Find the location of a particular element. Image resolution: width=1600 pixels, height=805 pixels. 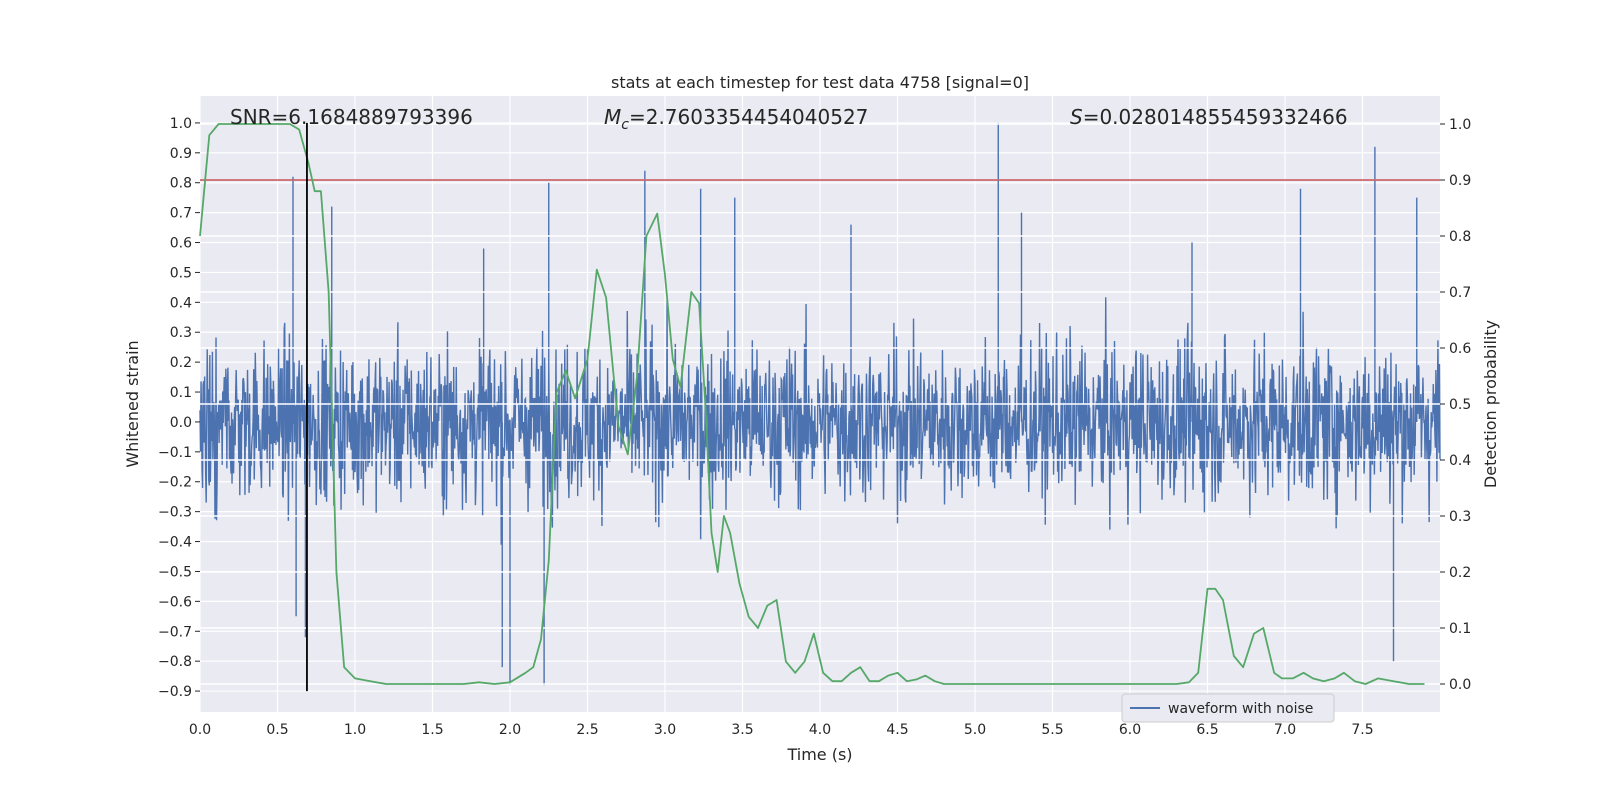

s-annotation: S=0.028014855459332466 is located at coordinates (1209, 117).